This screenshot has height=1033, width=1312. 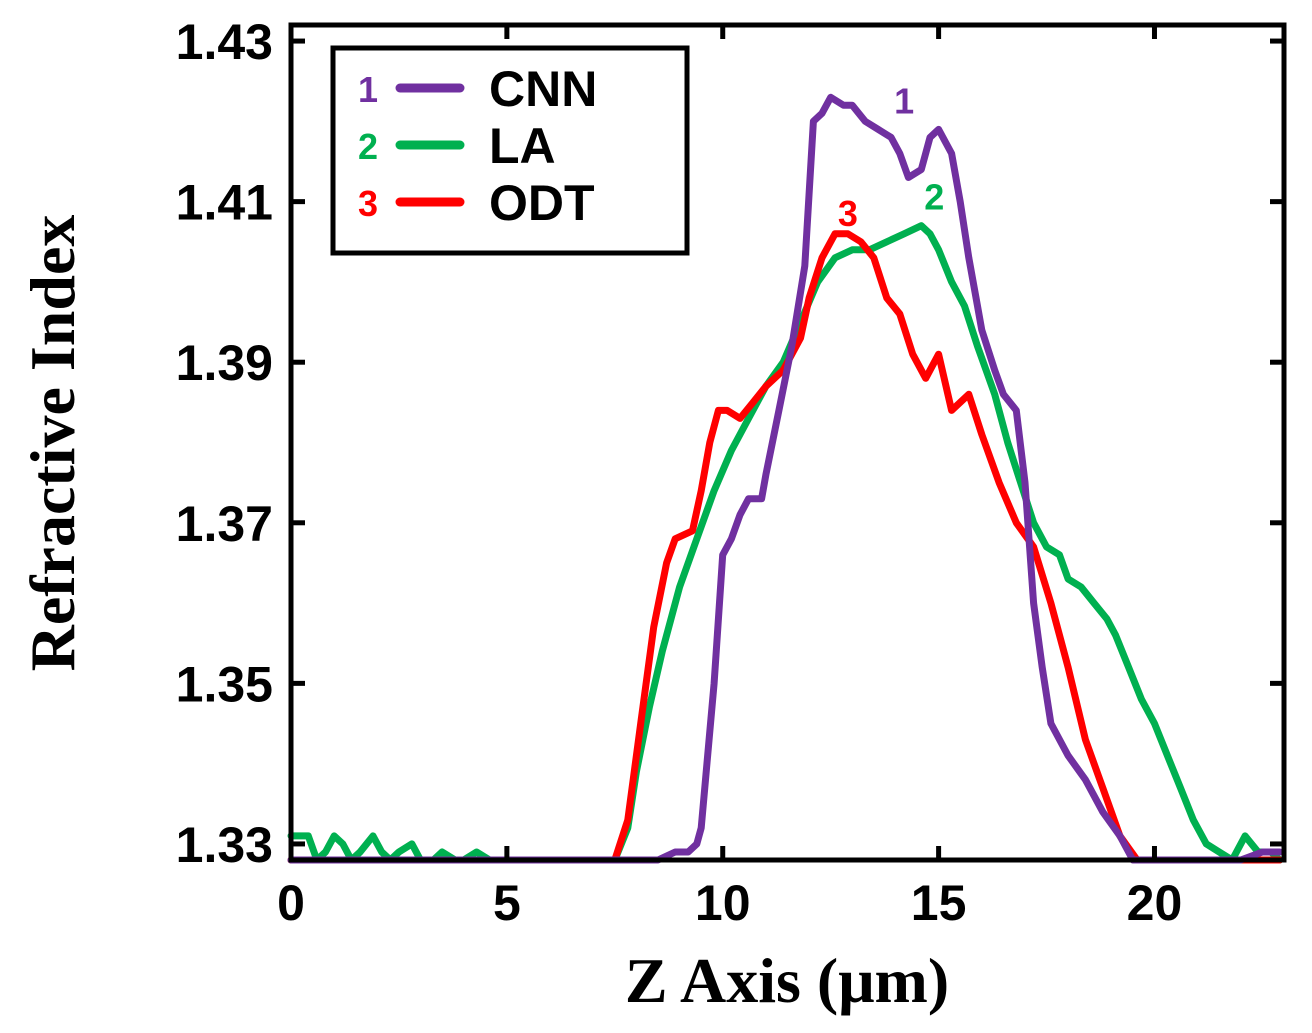 What do you see at coordinates (368, 203) in the screenshot?
I see `legend-number: 3` at bounding box center [368, 203].